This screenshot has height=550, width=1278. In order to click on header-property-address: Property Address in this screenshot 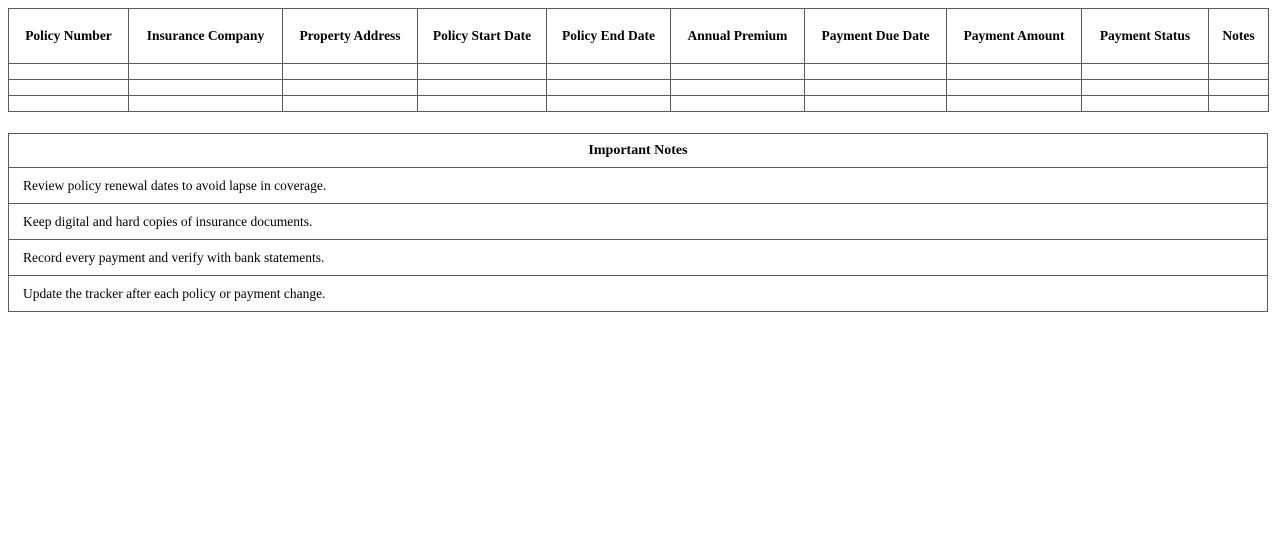, I will do `click(350, 36)`.